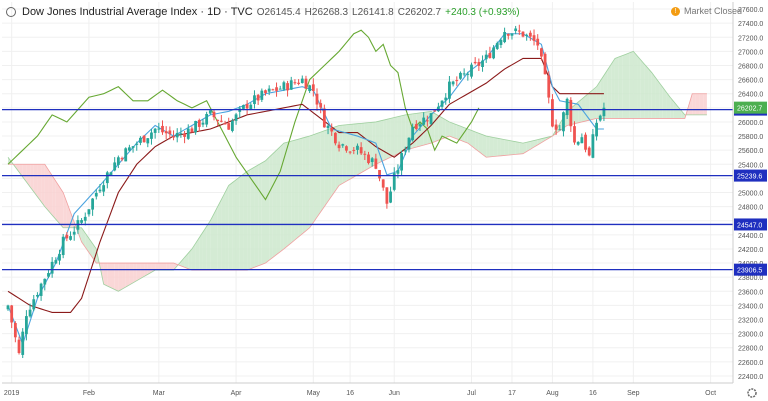  What do you see at coordinates (675, 11) in the screenshot?
I see `clock-icon: !` at bounding box center [675, 11].